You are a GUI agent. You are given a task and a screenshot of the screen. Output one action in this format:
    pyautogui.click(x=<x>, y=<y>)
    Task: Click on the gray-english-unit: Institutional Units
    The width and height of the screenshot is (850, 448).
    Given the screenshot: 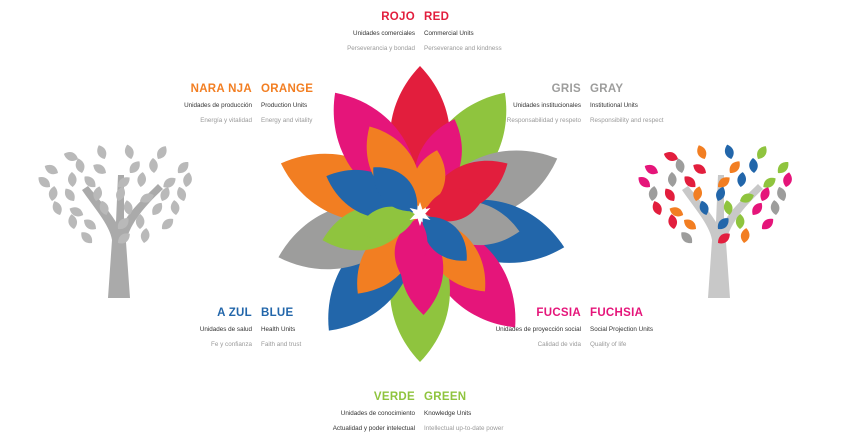 What is the action you would take?
    pyautogui.click(x=614, y=105)
    